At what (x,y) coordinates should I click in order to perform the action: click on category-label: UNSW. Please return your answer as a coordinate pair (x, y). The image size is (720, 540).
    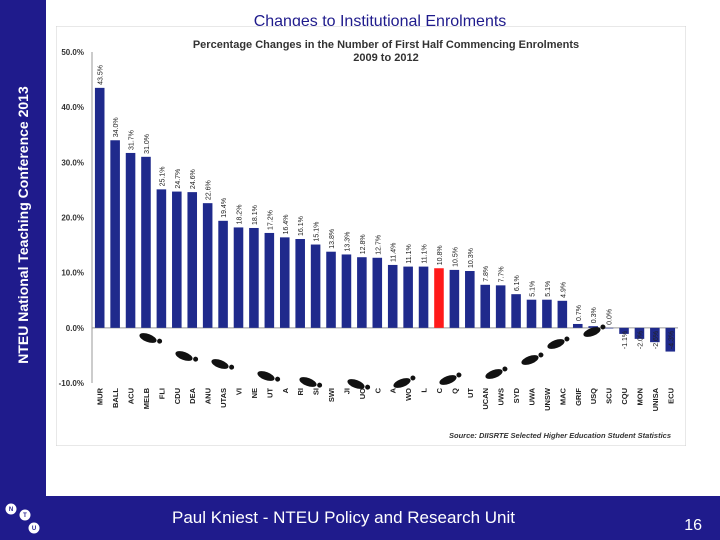
    Looking at the image, I should click on (547, 399).